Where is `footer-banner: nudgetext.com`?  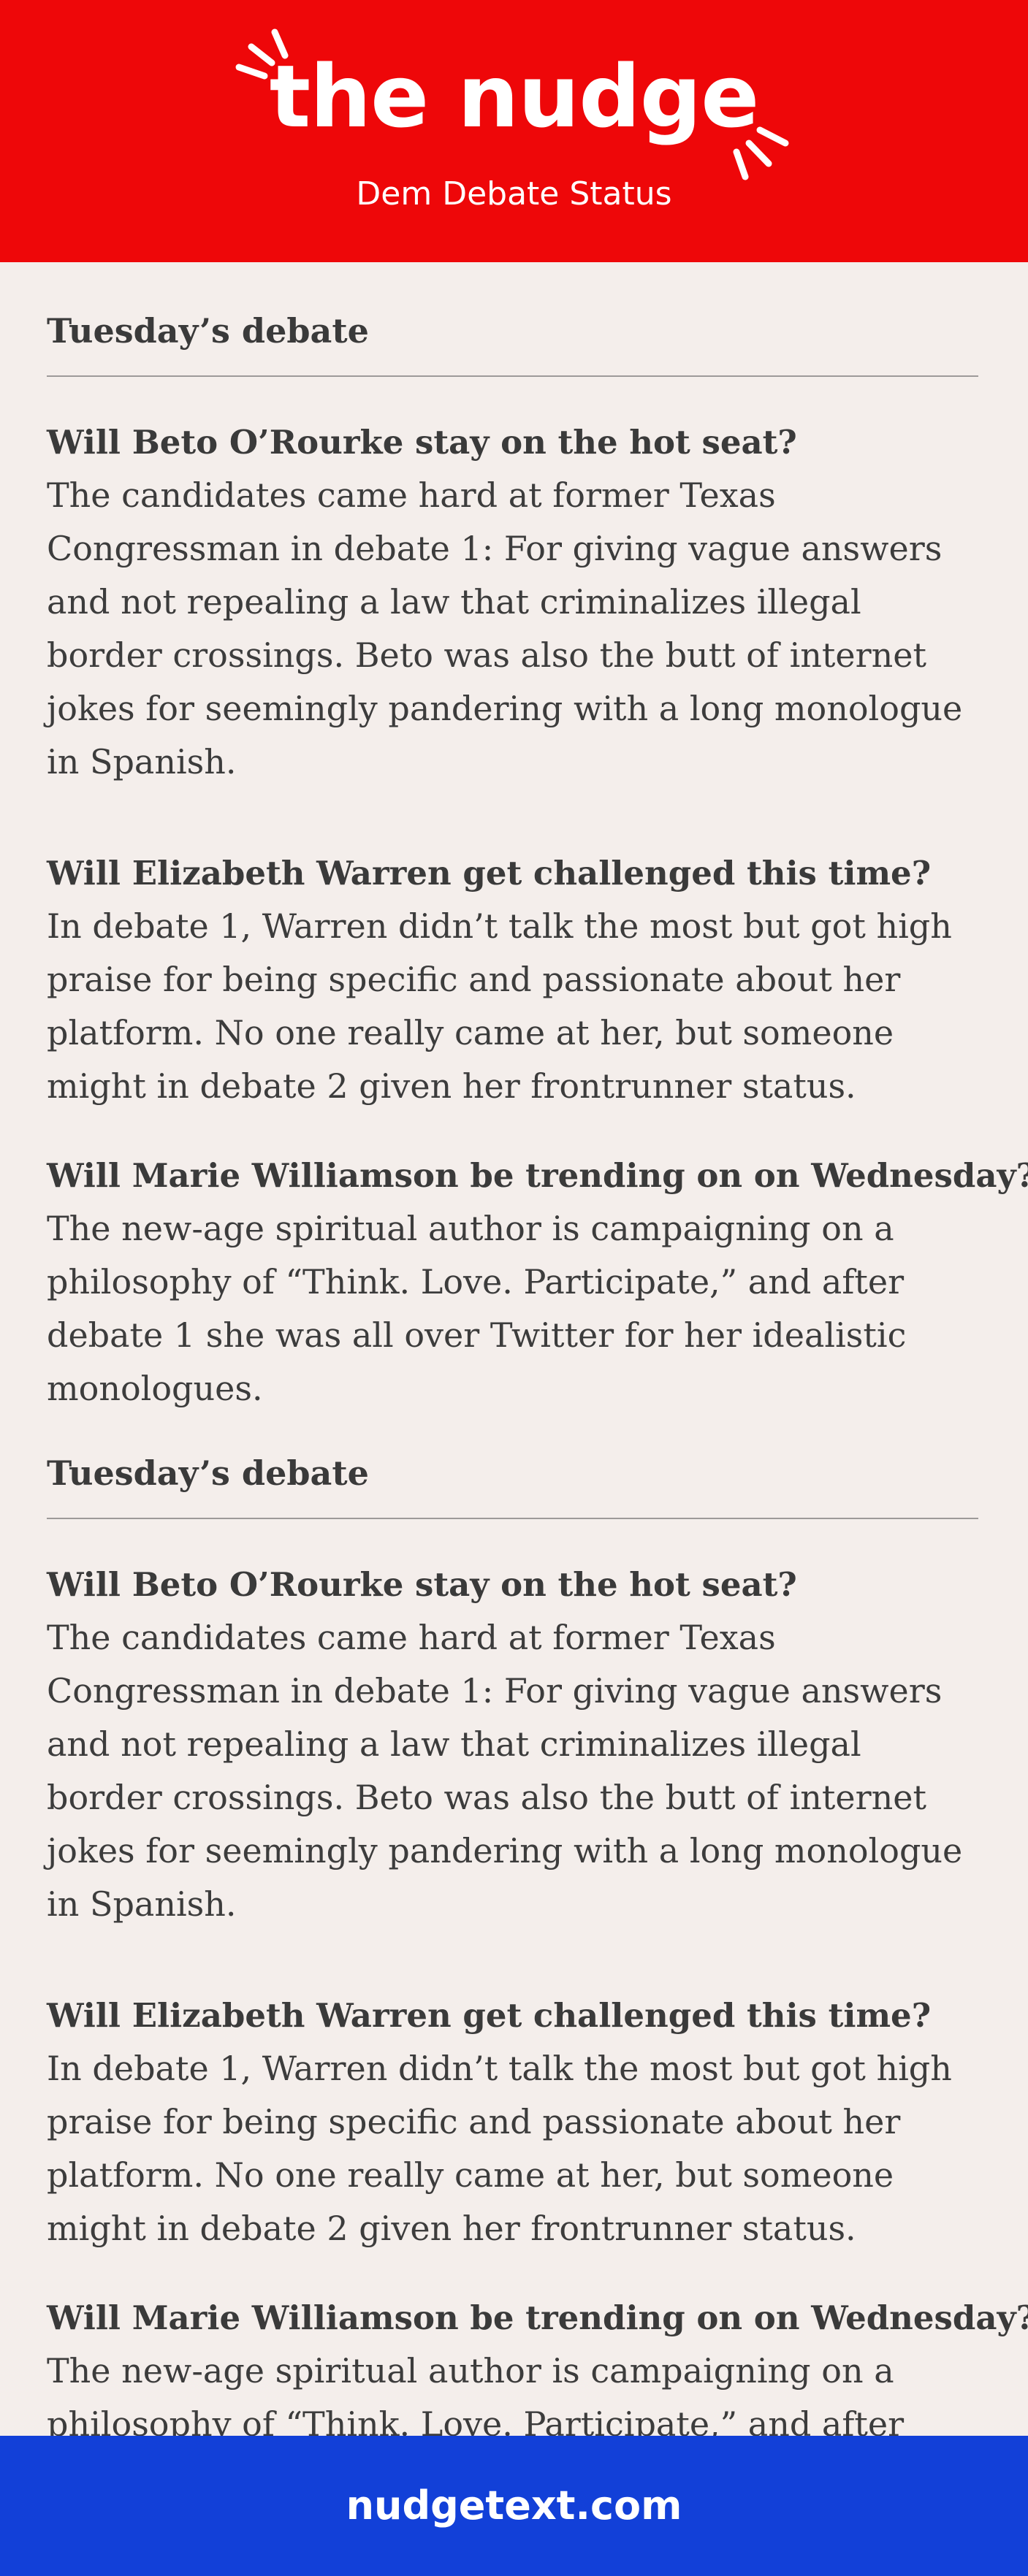
footer-banner: nudgetext.com is located at coordinates (514, 2506).